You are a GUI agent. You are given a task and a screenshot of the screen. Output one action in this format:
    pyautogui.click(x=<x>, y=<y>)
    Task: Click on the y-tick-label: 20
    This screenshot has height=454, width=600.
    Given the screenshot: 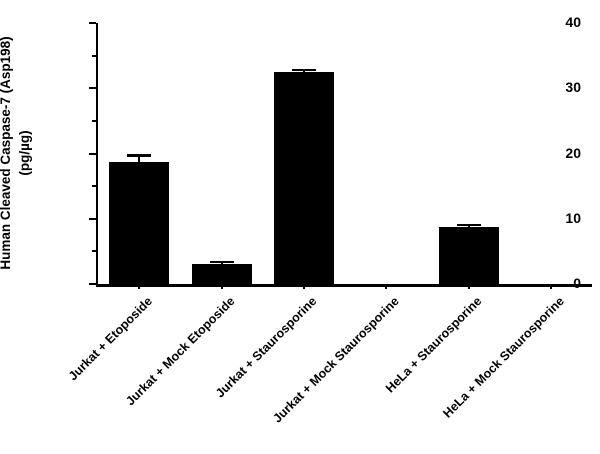 What is the action you would take?
    pyautogui.click(x=573, y=152)
    